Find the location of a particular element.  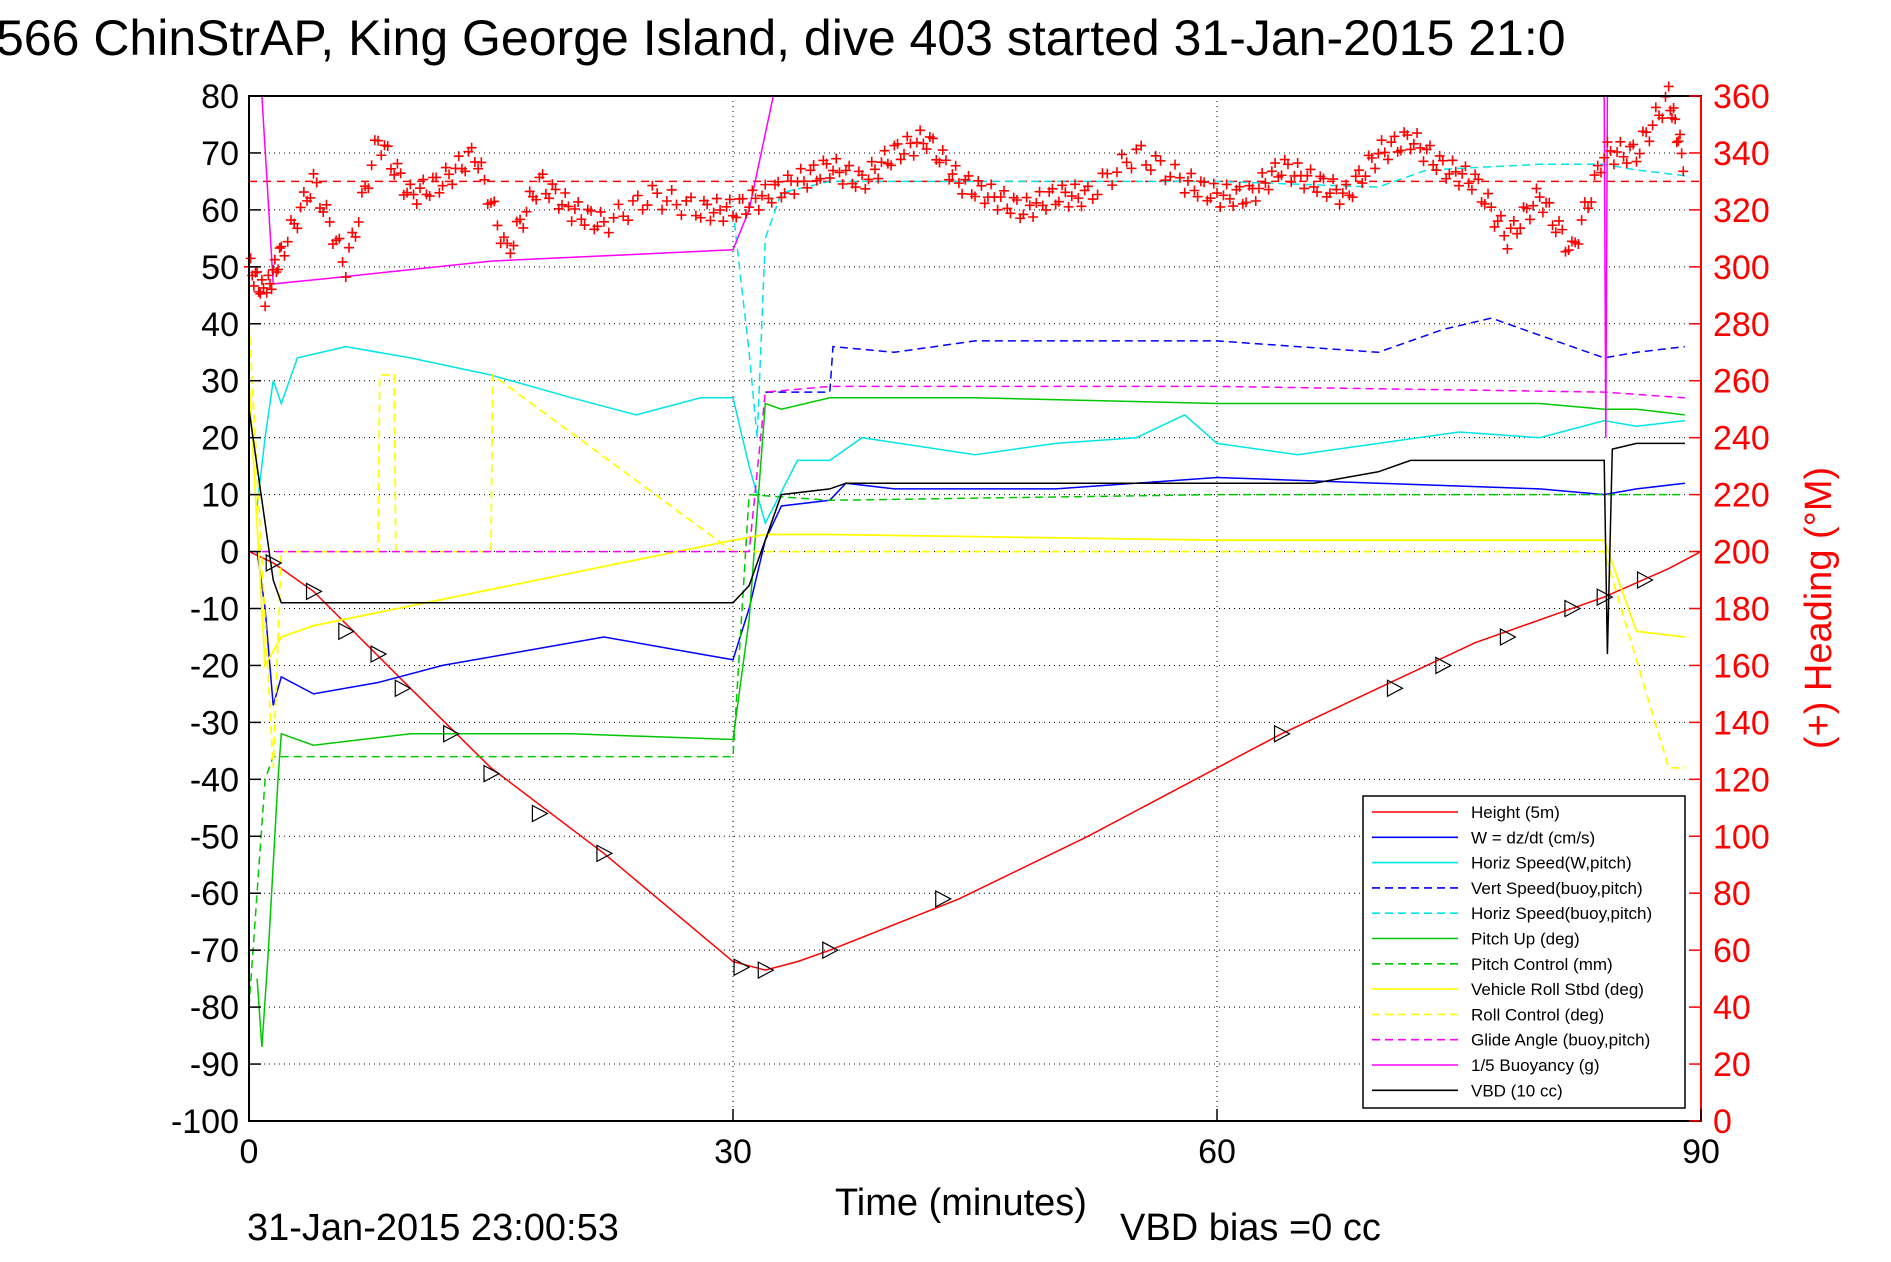

series-w-dz-dt-cm-s is located at coordinates (970, 591).